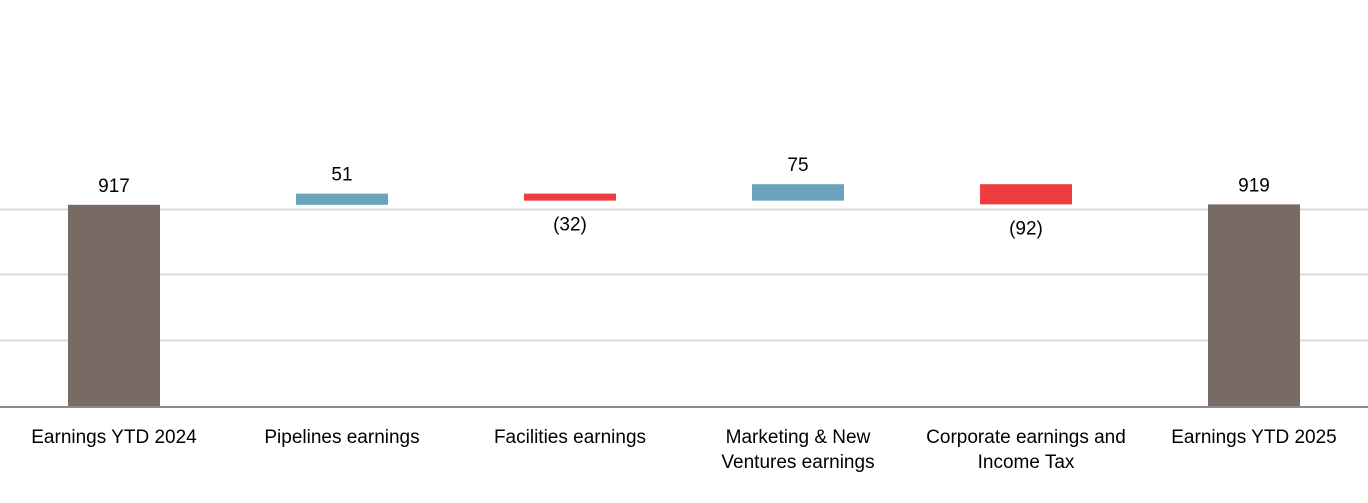 This screenshot has height=503, width=1368. What do you see at coordinates (1254, 185) in the screenshot?
I see `data-label-6: 919` at bounding box center [1254, 185].